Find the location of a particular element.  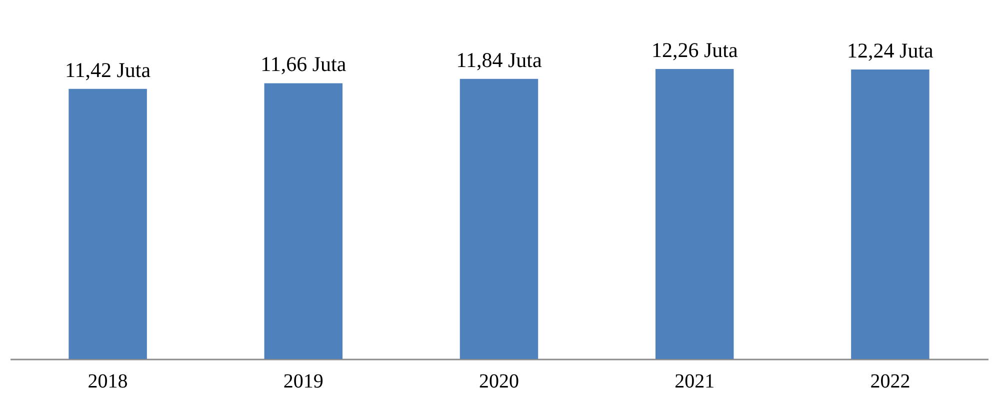

data-label: 12,24 Juta is located at coordinates (890, 50).